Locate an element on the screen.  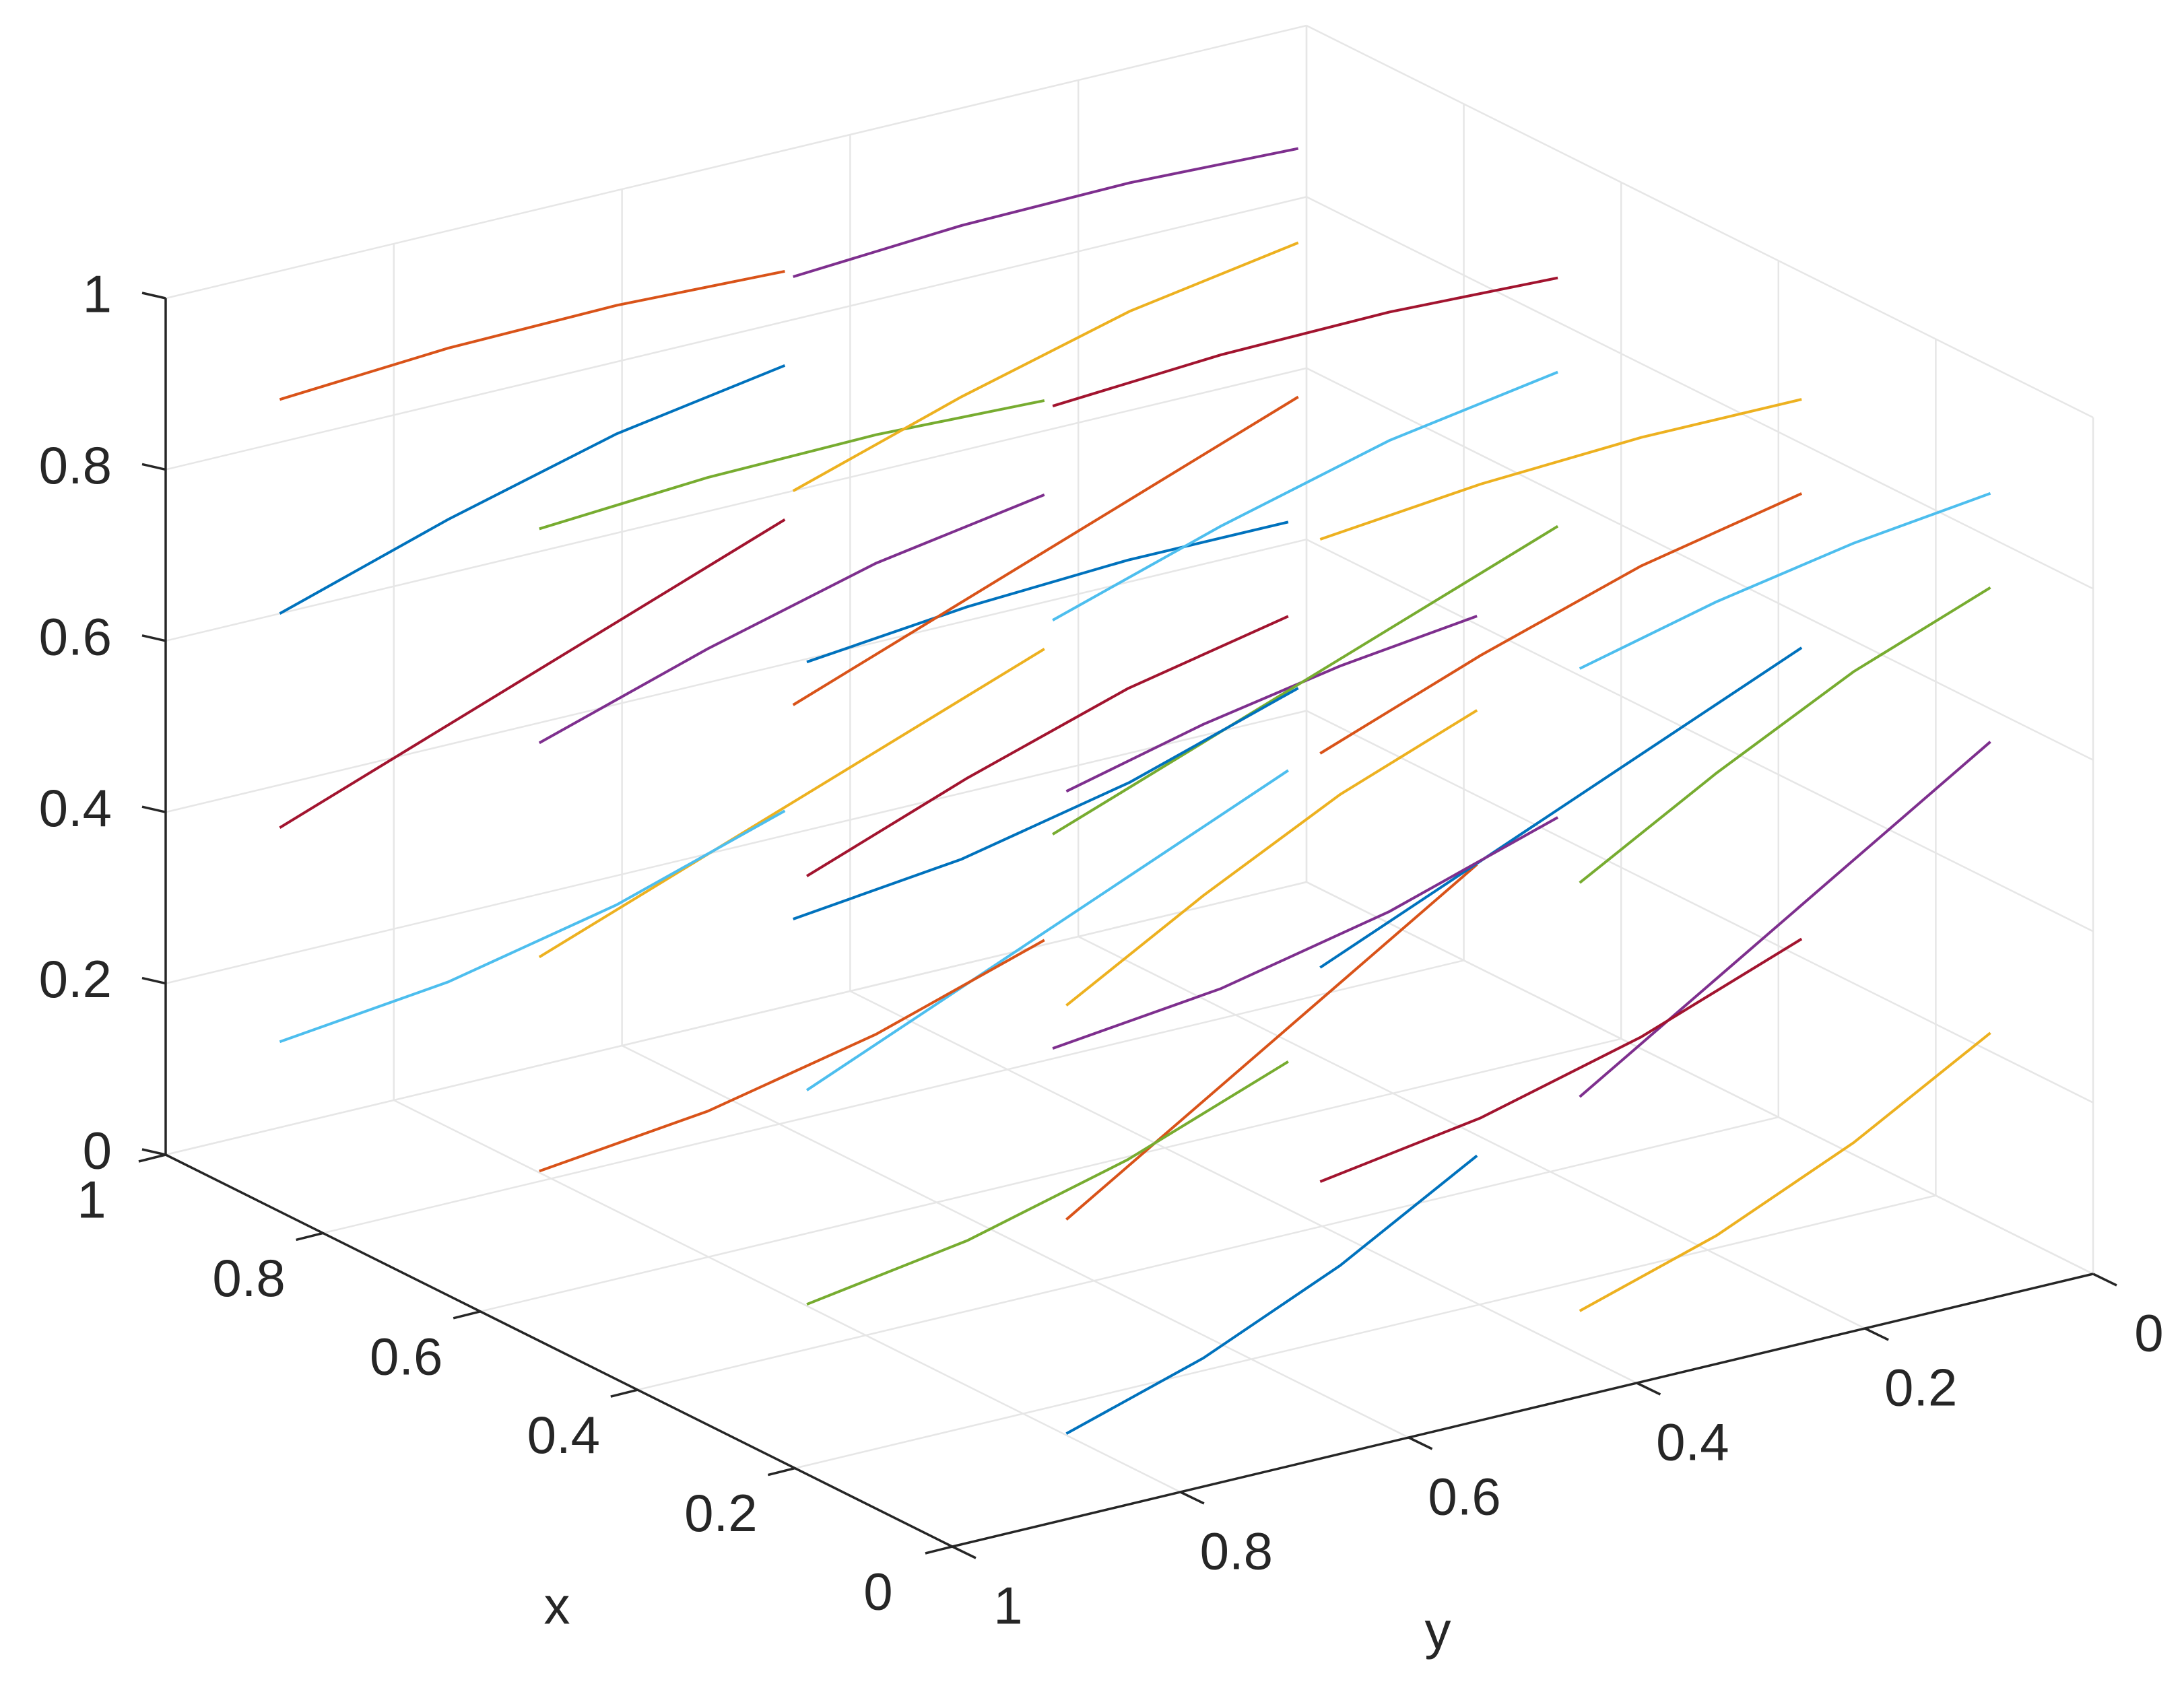
x-axis-label: x is located at coordinates (557, 1605).